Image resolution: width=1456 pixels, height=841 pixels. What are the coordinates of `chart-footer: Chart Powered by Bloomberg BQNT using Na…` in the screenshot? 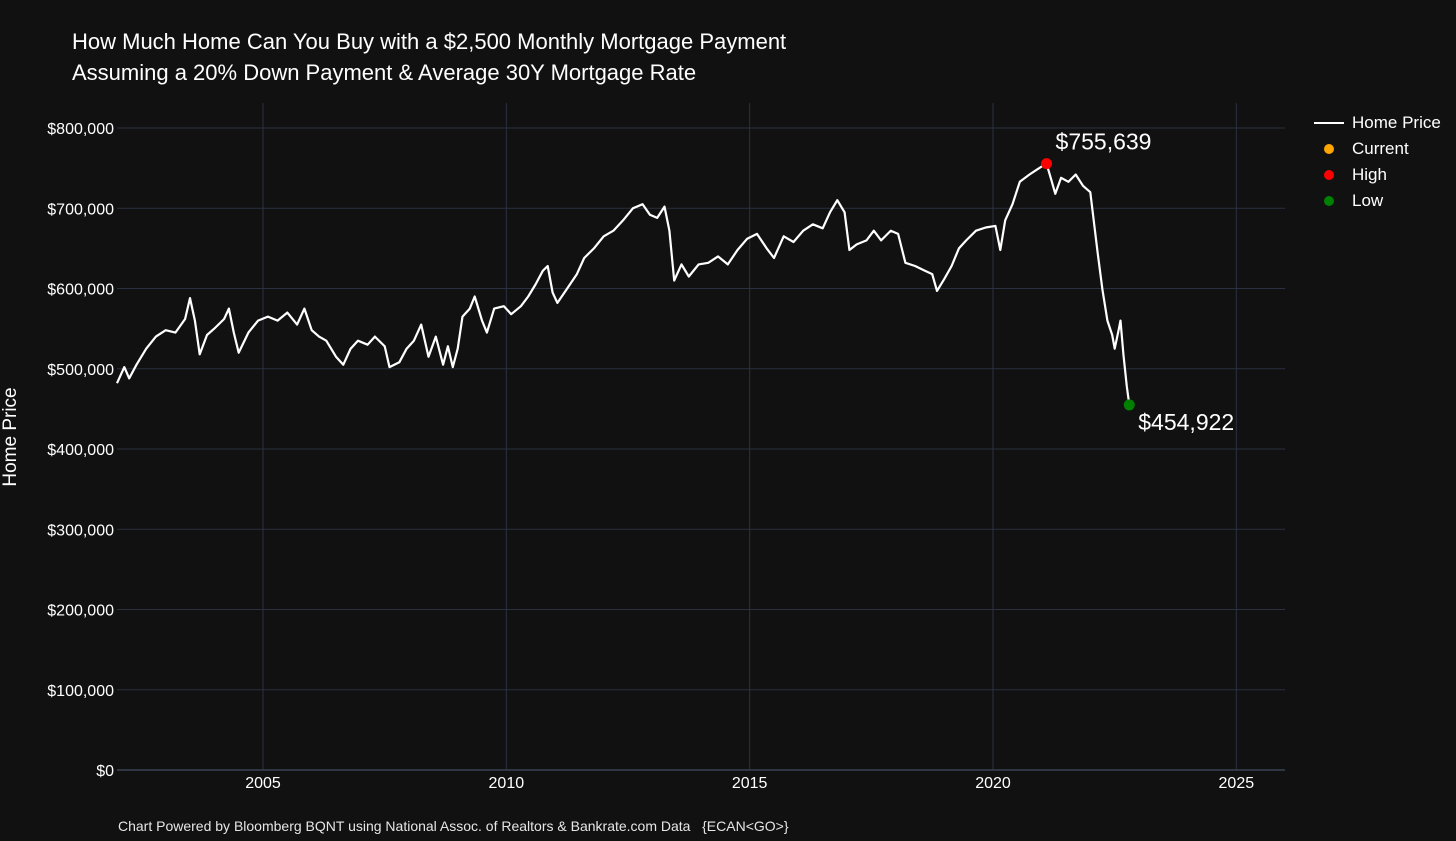 It's located at (453, 826).